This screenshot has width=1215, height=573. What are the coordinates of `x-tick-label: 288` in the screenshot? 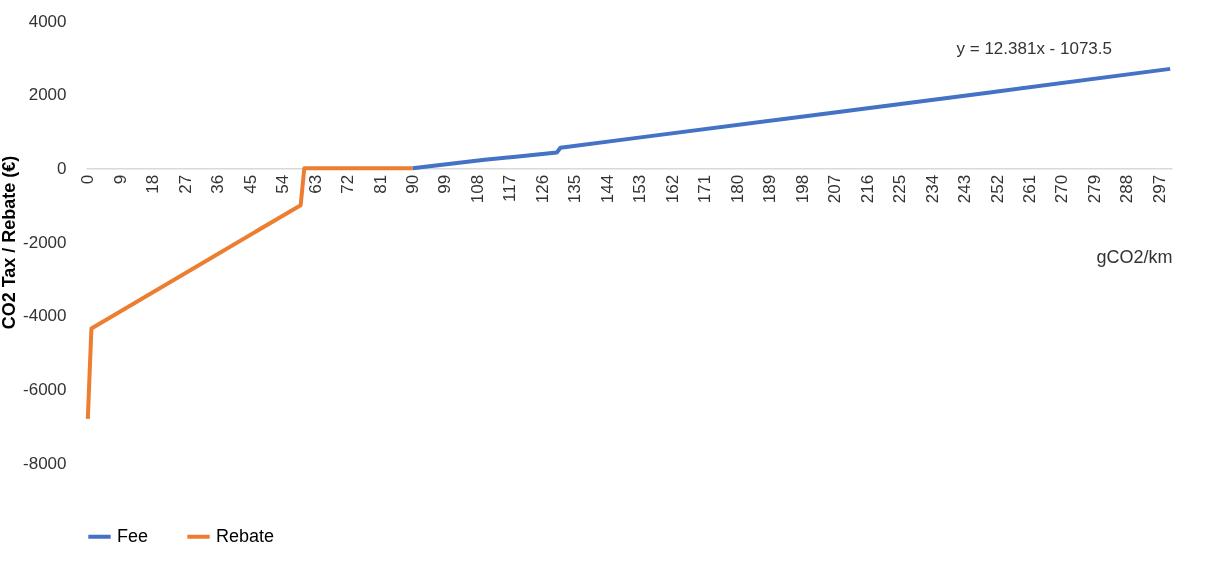 It's located at (1127, 189).